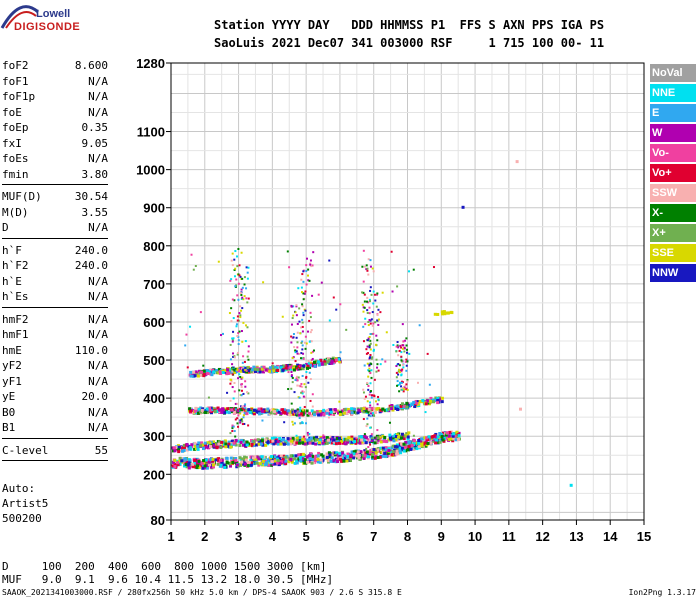 Image resolution: width=700 pixels, height=600 pixels. What do you see at coordinates (644, 536) in the screenshot?
I see `x-tick-label: 15` at bounding box center [644, 536].